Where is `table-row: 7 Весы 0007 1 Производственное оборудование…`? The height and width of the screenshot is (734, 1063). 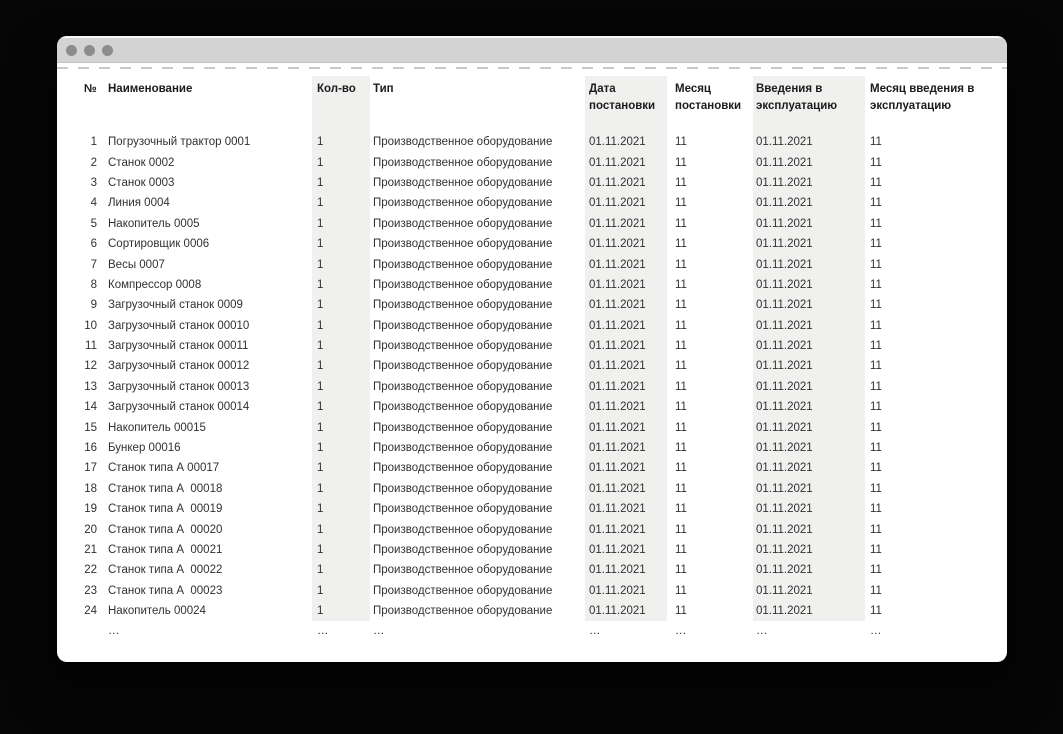 table-row: 7 Весы 0007 1 Производственное оборудование… is located at coordinates (544, 264).